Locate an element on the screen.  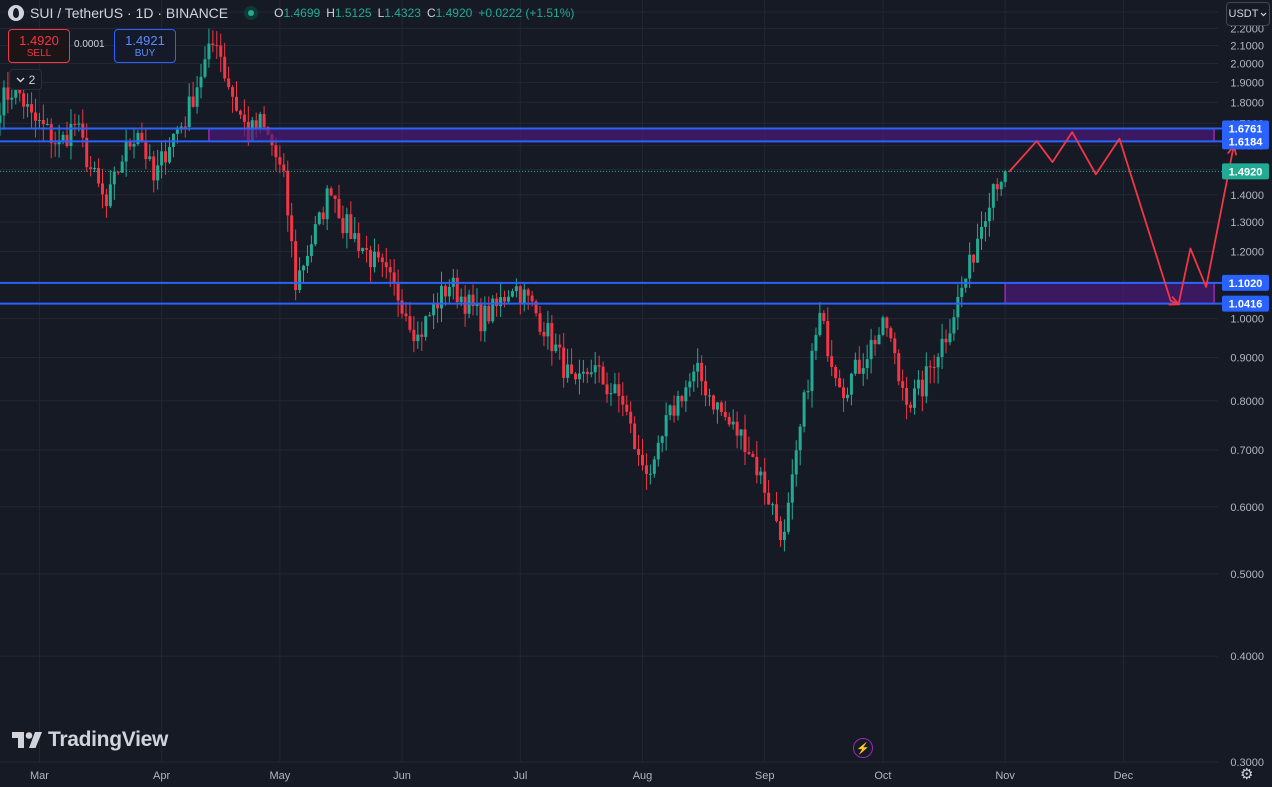
sell-button: 1.4920 SELL is located at coordinates (39, 46).